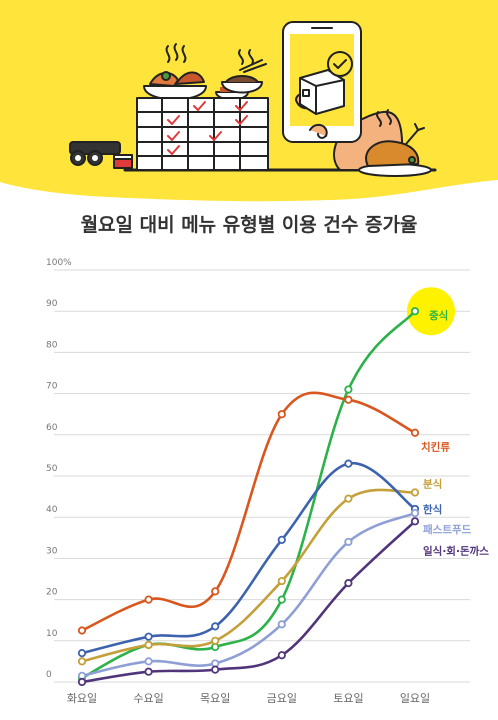 The image size is (498, 720). Describe the element at coordinates (415, 698) in the screenshot. I see `x-tick-label: 일요일` at that location.